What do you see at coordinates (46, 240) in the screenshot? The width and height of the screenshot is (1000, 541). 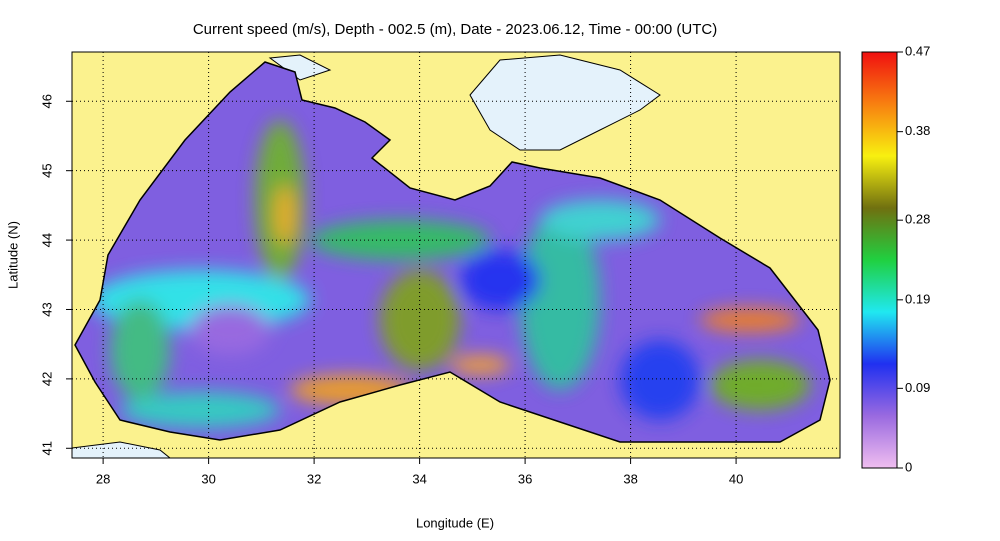 I see `y-tick-label: 44` at bounding box center [46, 240].